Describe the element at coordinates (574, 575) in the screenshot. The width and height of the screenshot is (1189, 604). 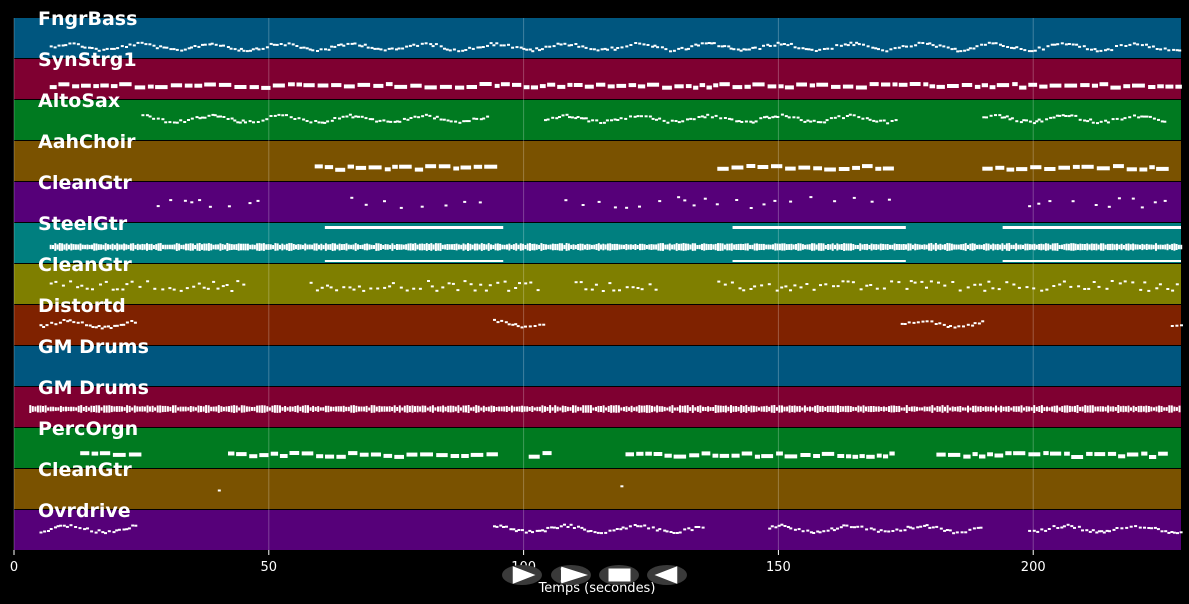
I see `fast-forward-icon` at that location.